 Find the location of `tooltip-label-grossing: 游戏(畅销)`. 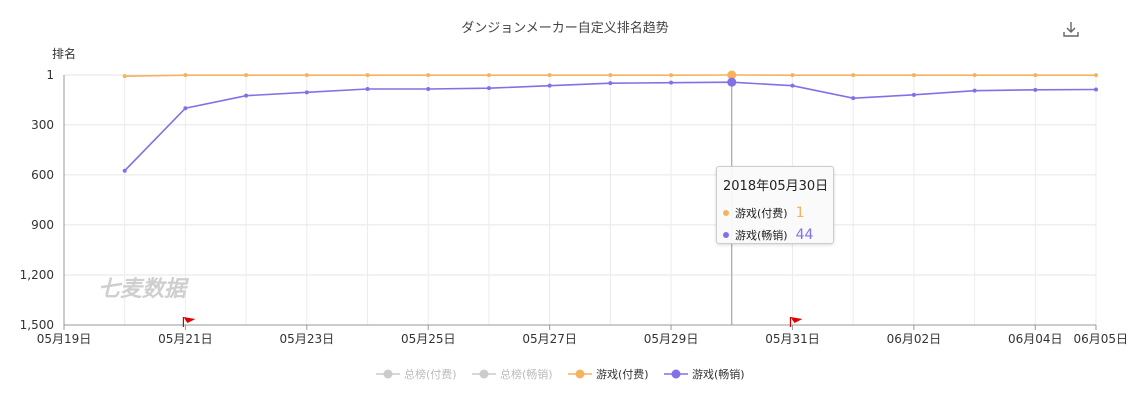

tooltip-label-grossing: 游戏(畅销) is located at coordinates (761, 235).